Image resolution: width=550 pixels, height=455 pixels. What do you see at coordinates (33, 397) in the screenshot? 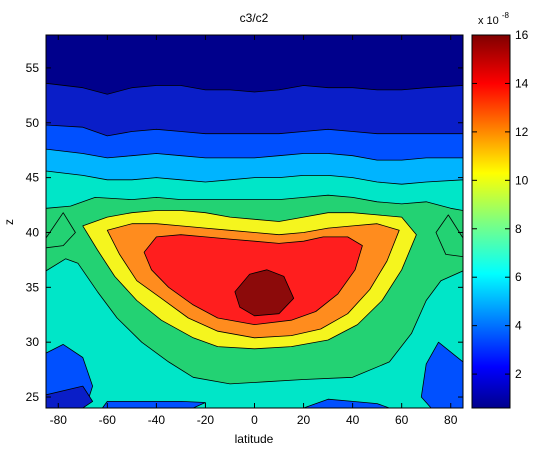
I see `y-tick-label: 25` at bounding box center [33, 397].